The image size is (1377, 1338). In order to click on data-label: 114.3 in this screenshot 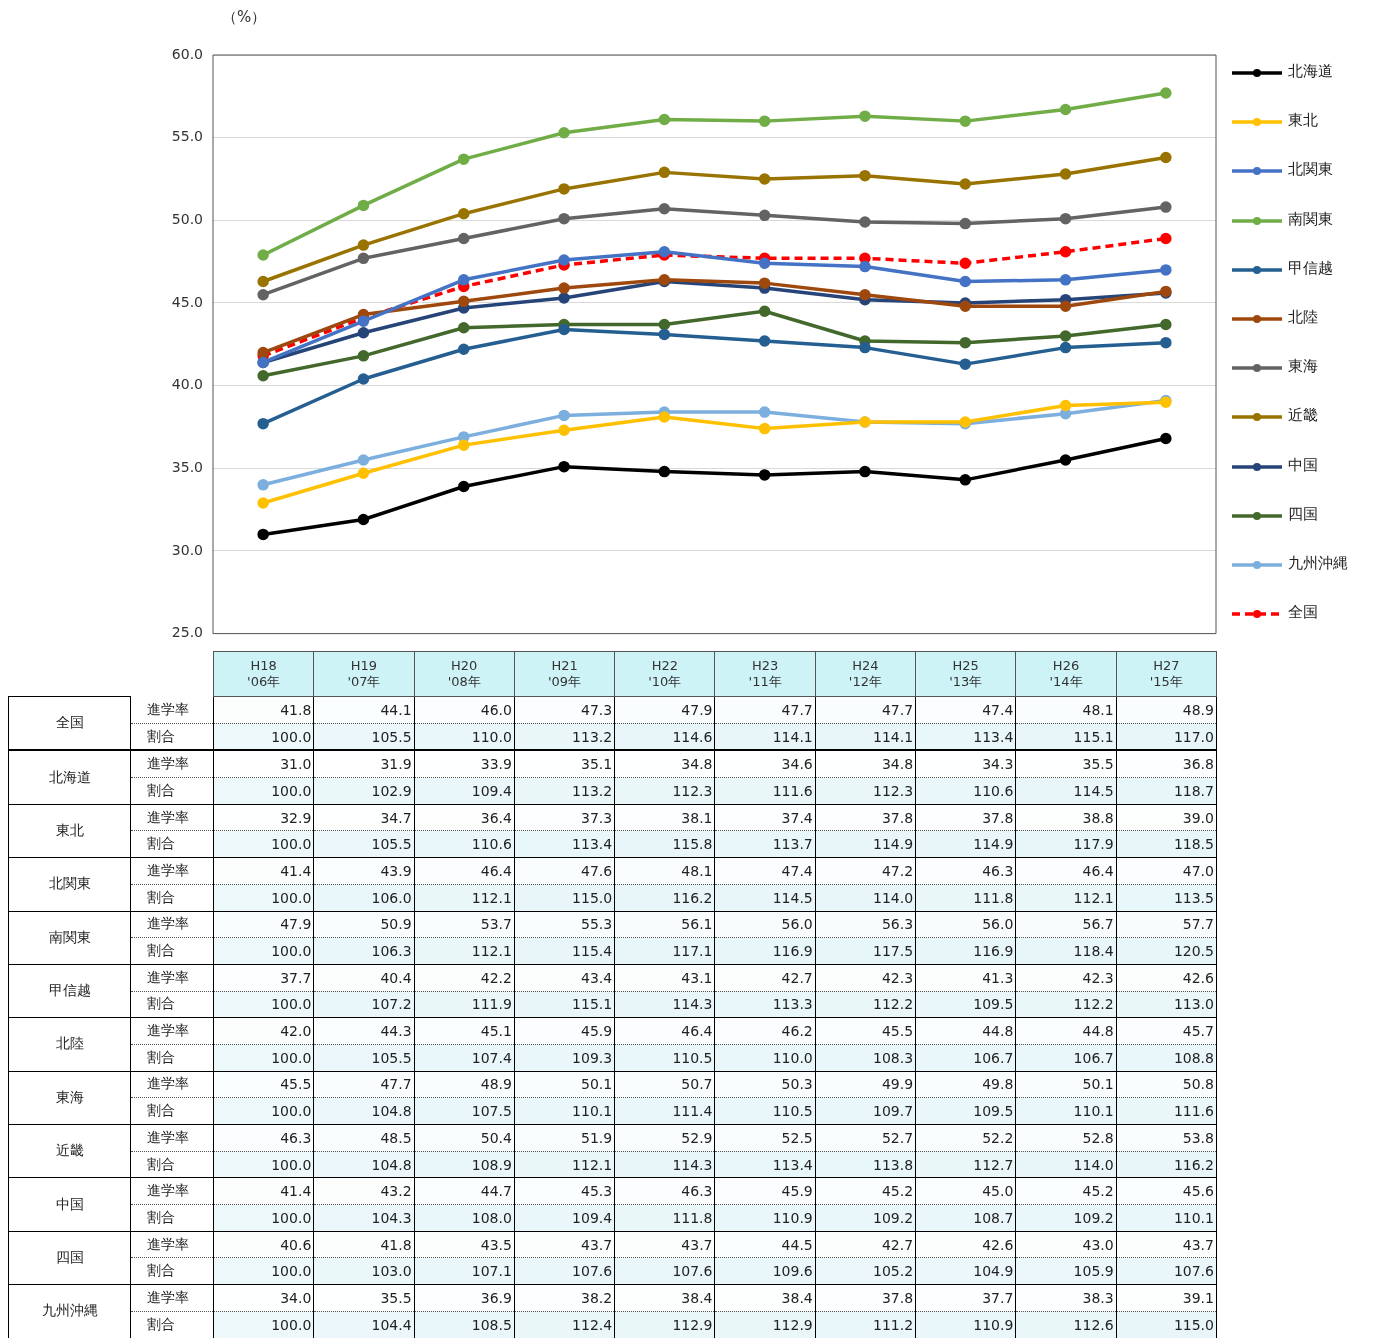, I will do `click(664, 1004)`.